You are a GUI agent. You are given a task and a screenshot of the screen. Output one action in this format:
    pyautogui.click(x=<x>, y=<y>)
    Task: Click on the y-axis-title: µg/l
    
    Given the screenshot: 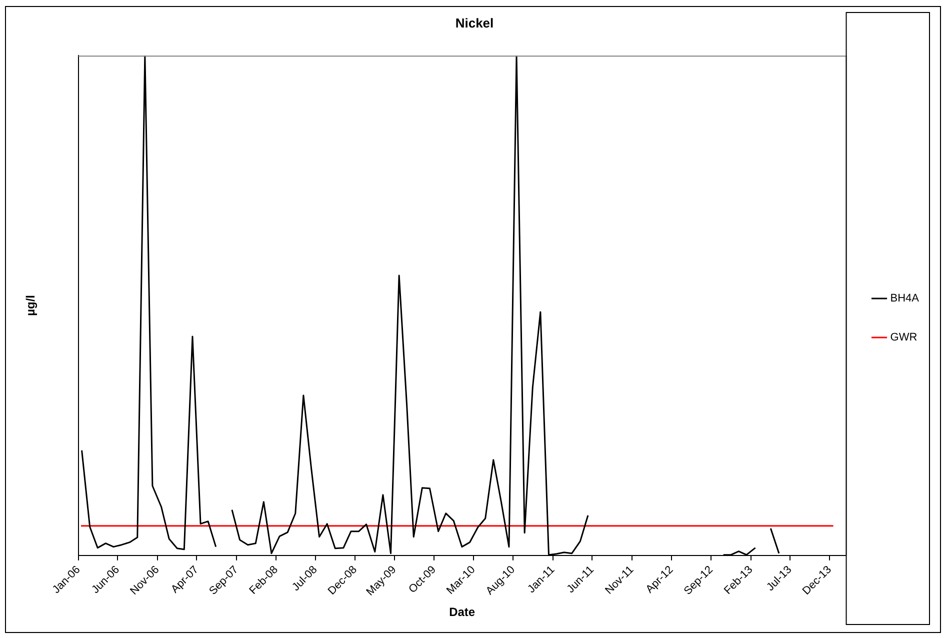 What is the action you would take?
    pyautogui.click(x=31, y=305)
    